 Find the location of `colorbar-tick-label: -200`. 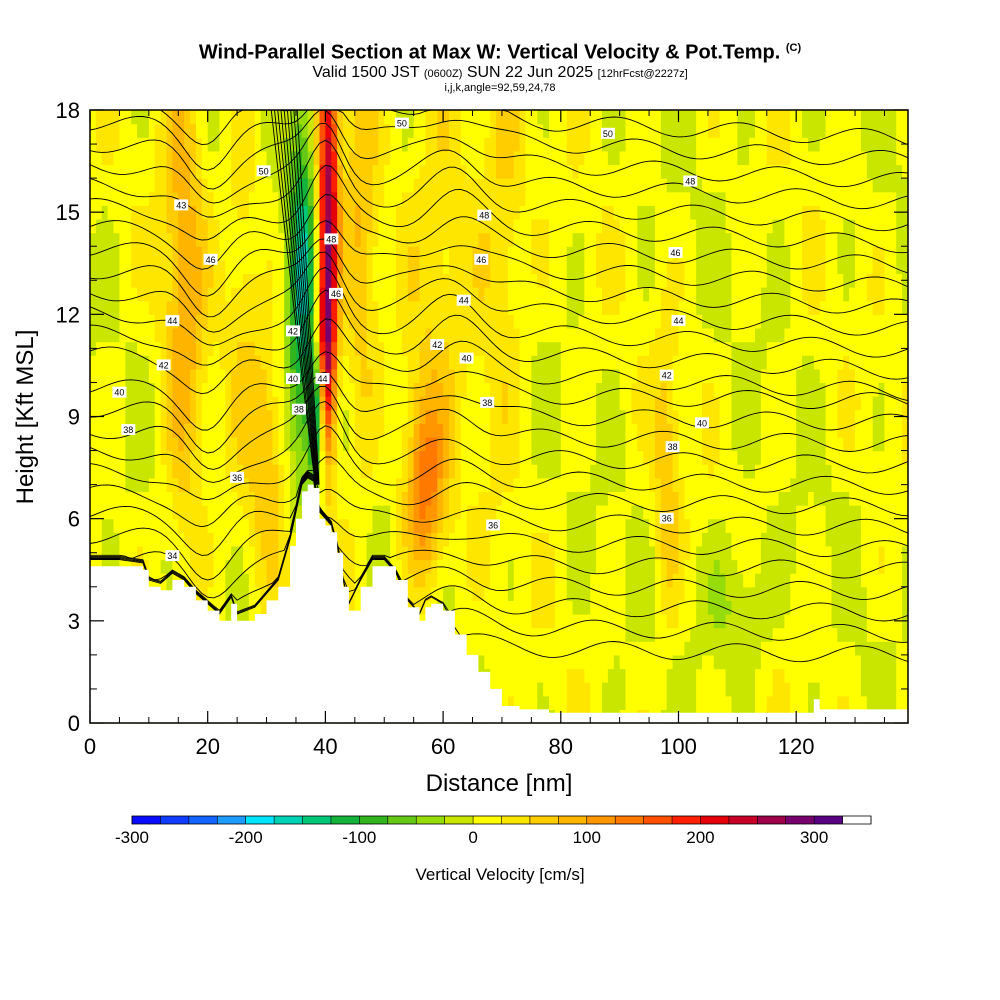

colorbar-tick-label: -200 is located at coordinates (246, 837).